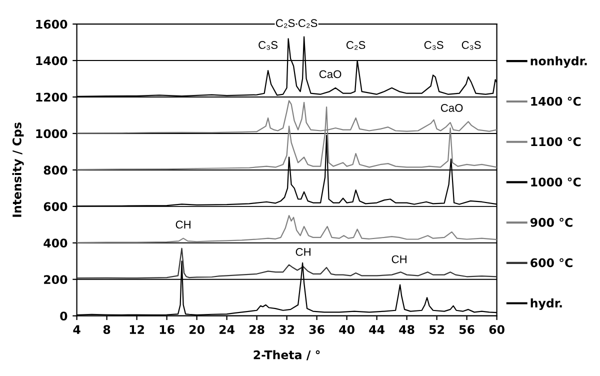 The width and height of the screenshot is (600, 376). What do you see at coordinates (197, 329) in the screenshot?
I see `x-tick-label: 20` at bounding box center [197, 329].